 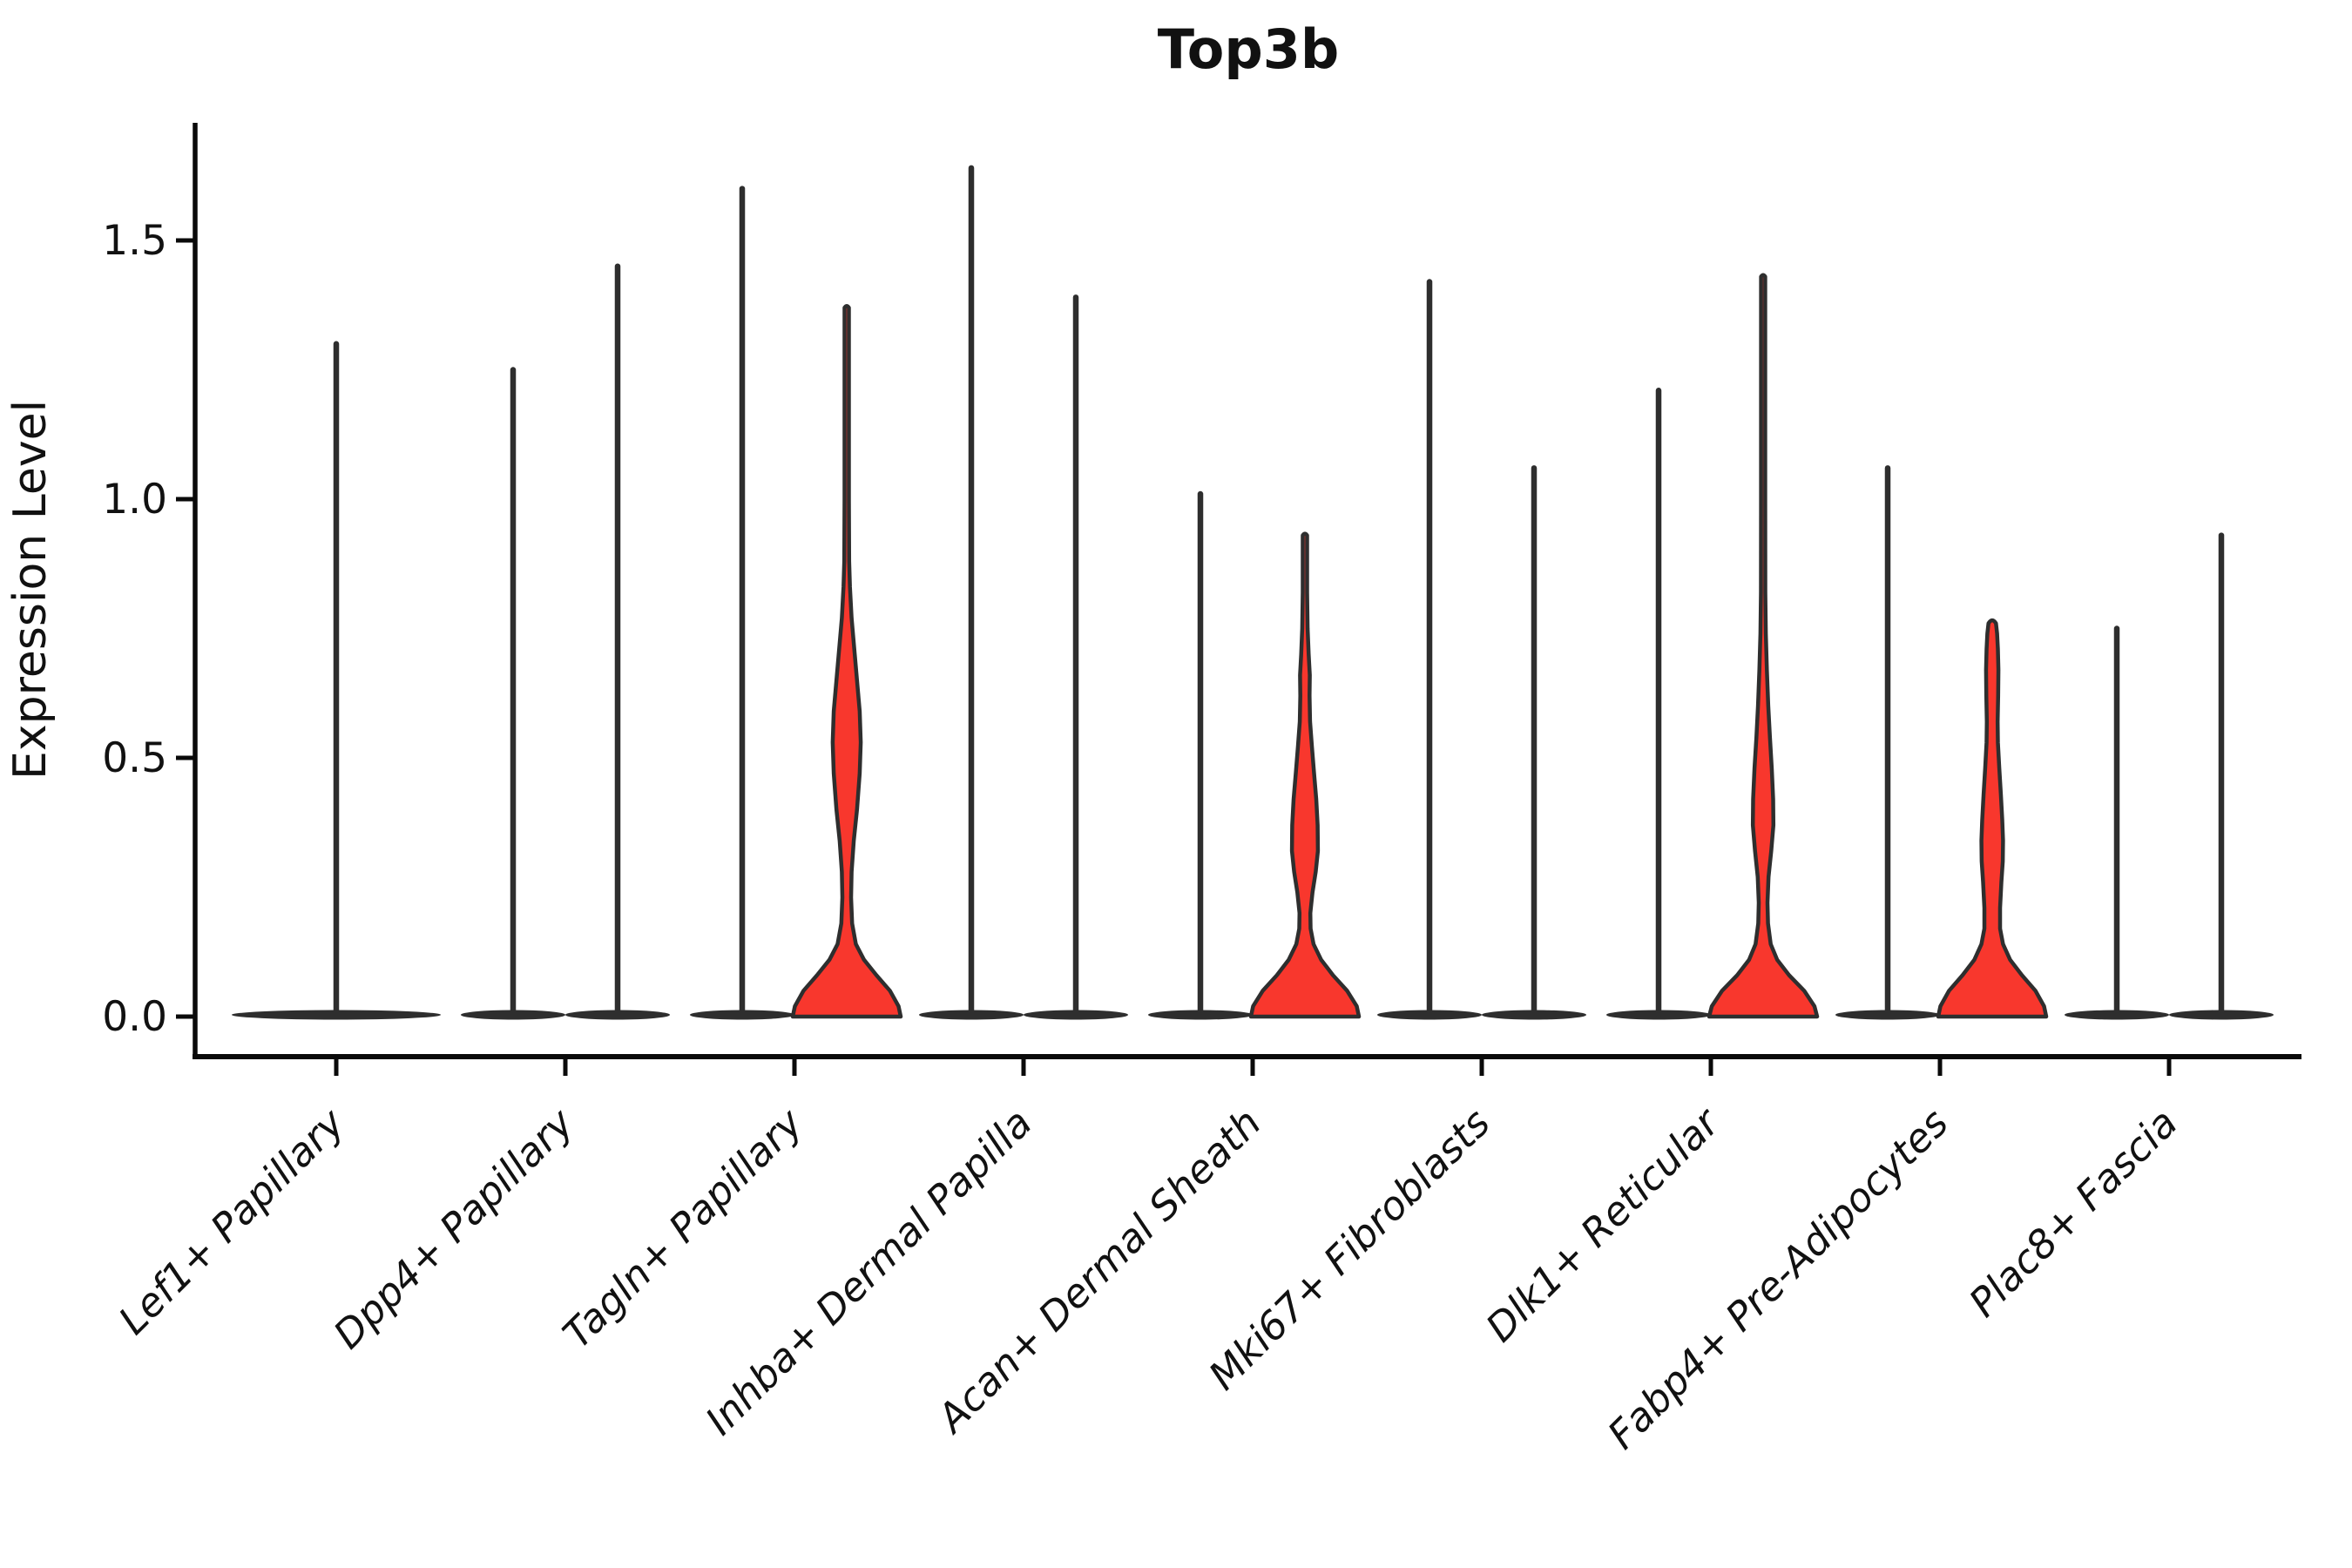 What do you see at coordinates (134, 241) in the screenshot?
I see `y-tick-label: 1.5` at bounding box center [134, 241].